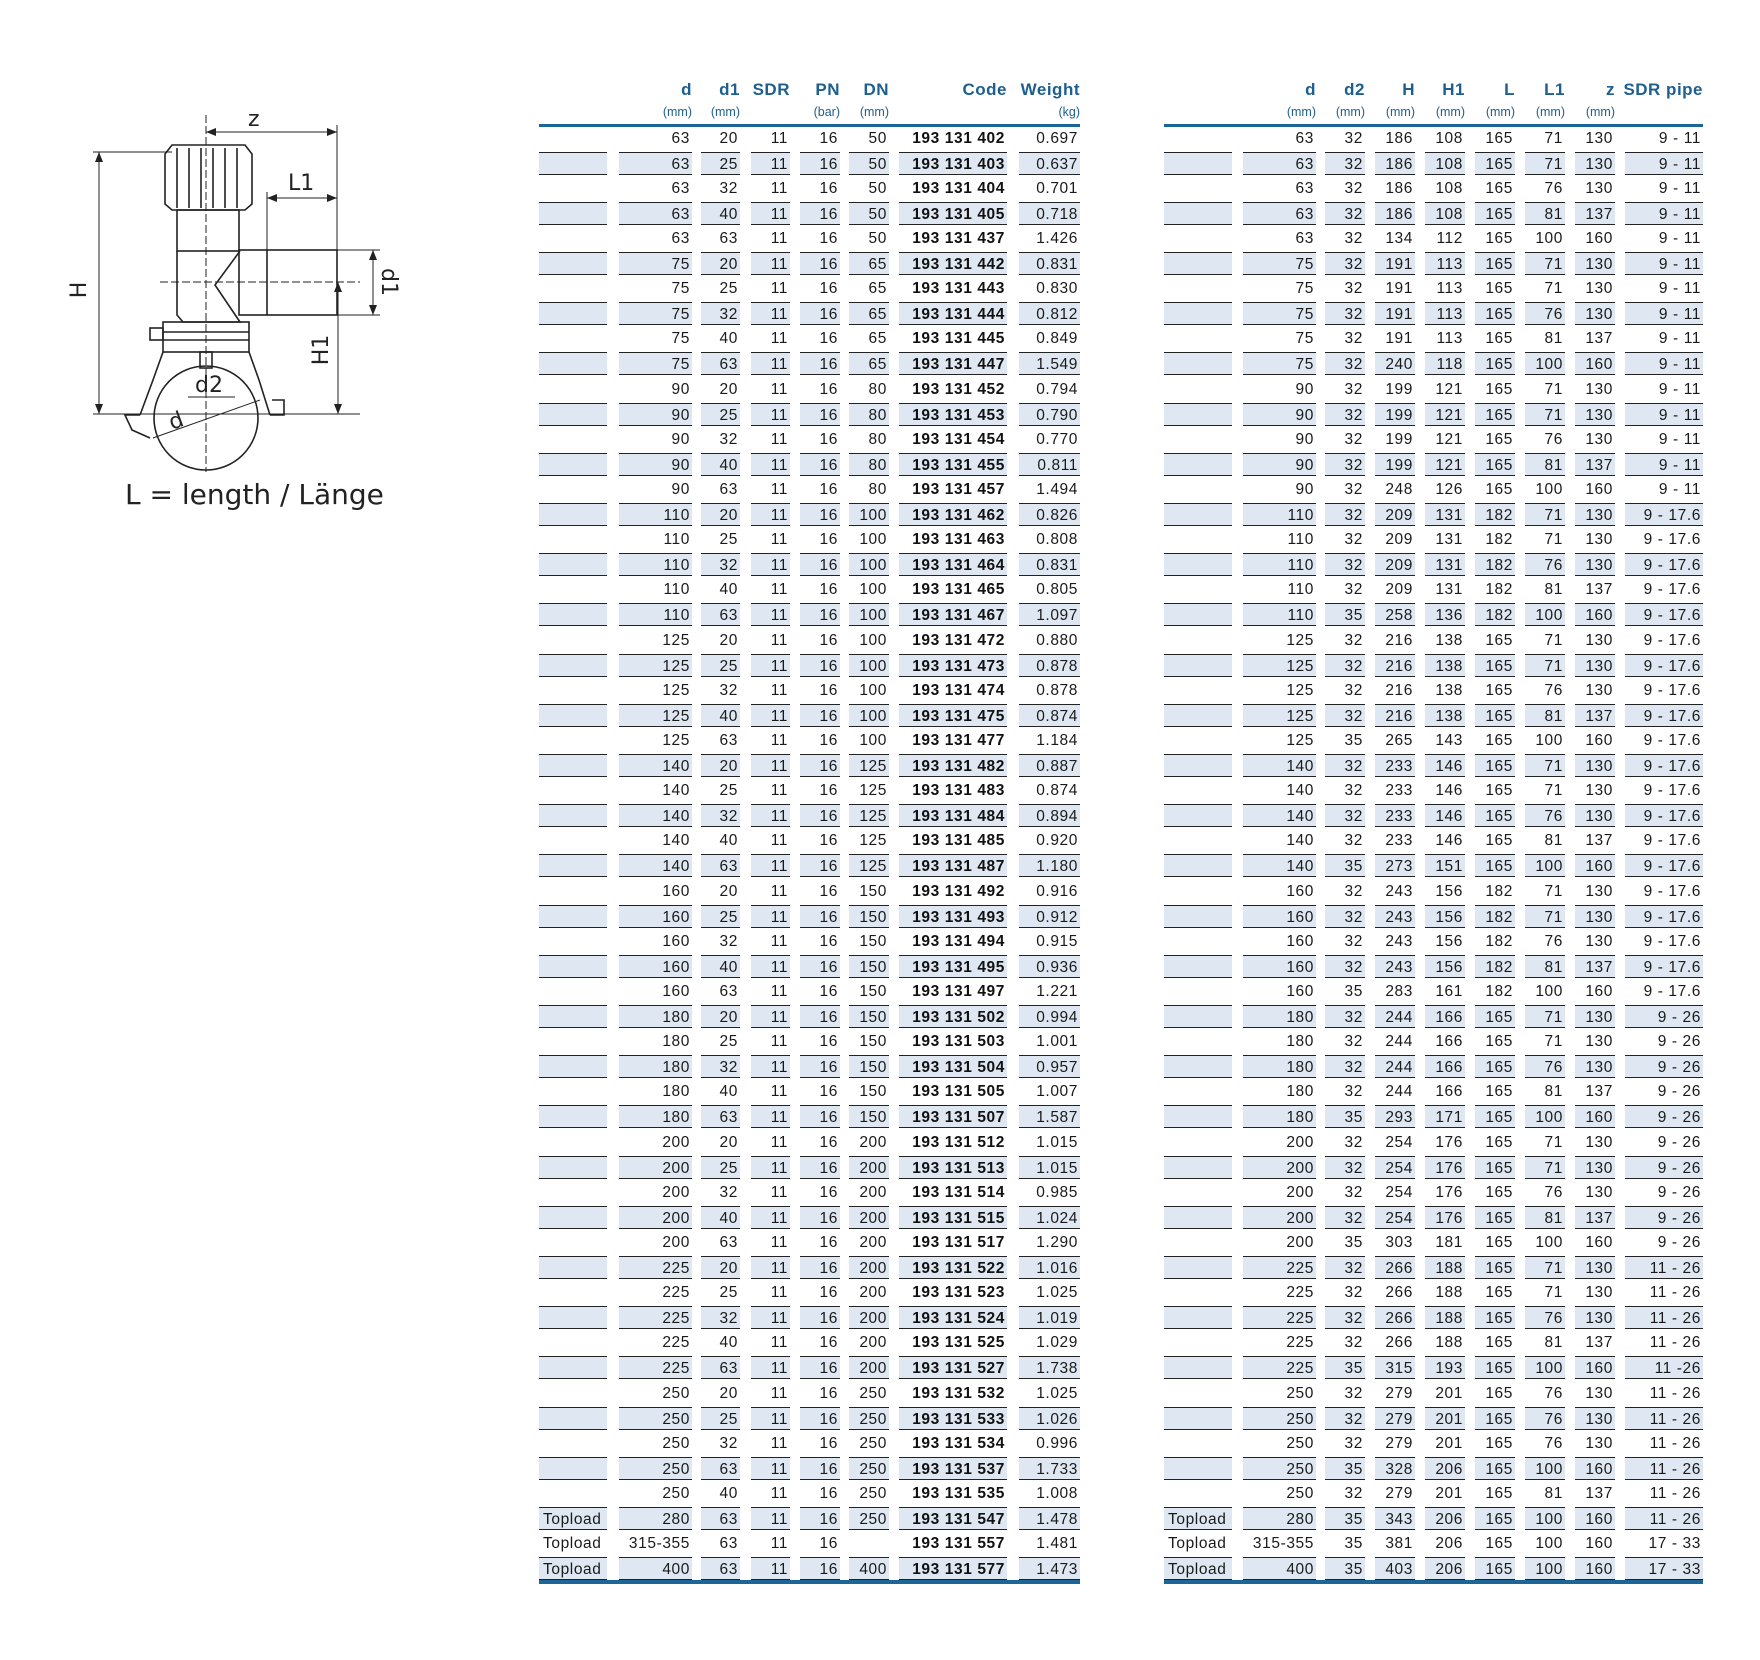 The height and width of the screenshot is (1660, 1760). Describe the element at coordinates (1279, 1267) in the screenshot. I see `cell-d: 225` at that location.